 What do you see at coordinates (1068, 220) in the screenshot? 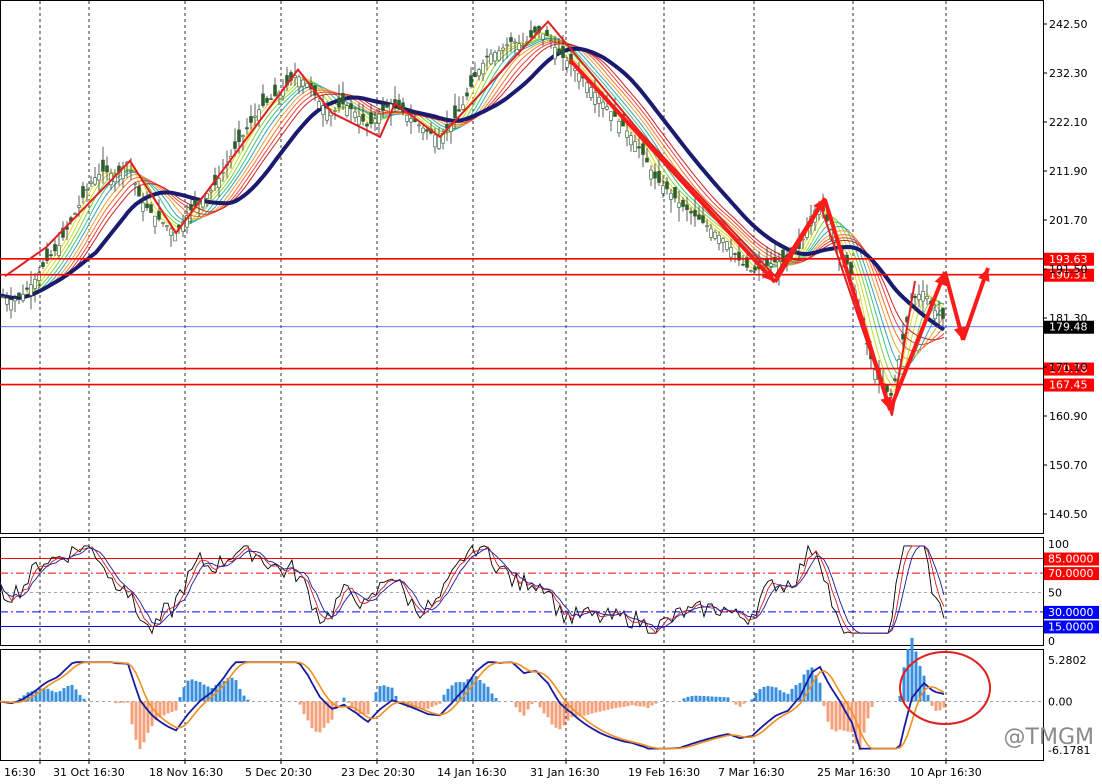
I see `price-tick: 201.70` at bounding box center [1068, 220].